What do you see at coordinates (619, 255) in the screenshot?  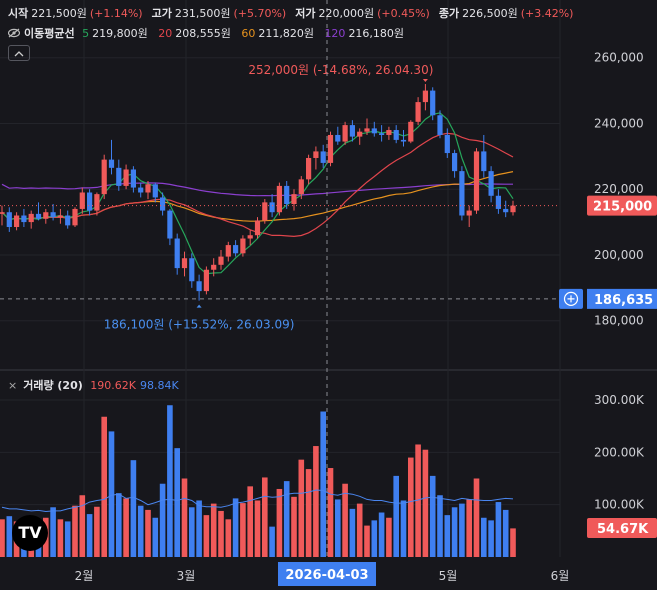 I see `price-tick-label: 200,000` at bounding box center [619, 255].